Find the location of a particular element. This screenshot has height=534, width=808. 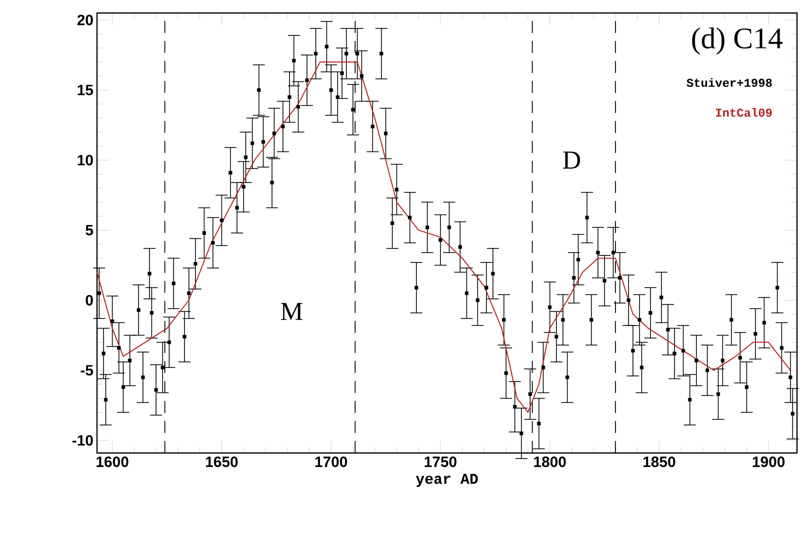

text: Stuiver+1998 is located at coordinates (729, 82).